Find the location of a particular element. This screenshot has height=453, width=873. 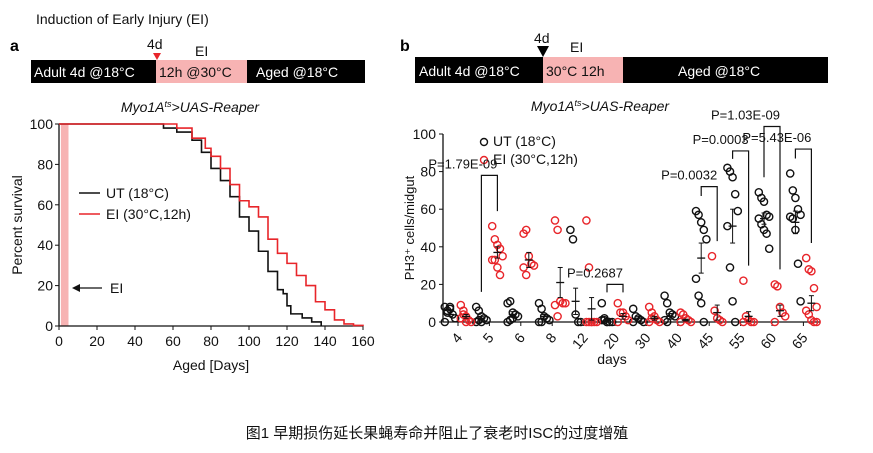

x-tick-label: 6 is located at coordinates (519, 337).